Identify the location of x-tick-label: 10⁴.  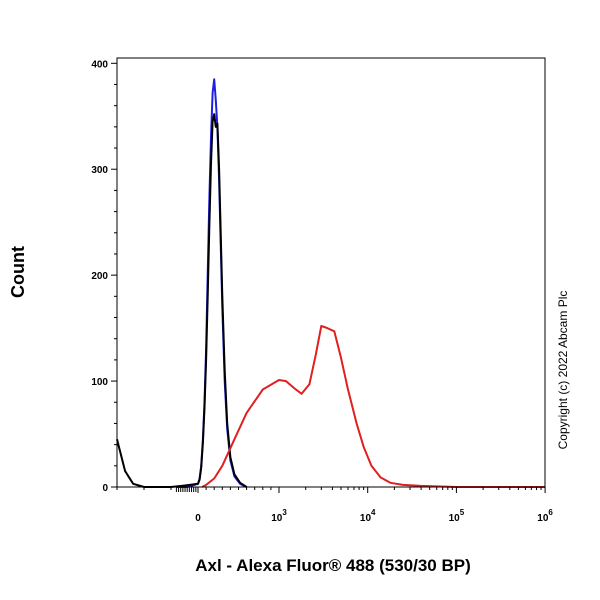
(368, 516).